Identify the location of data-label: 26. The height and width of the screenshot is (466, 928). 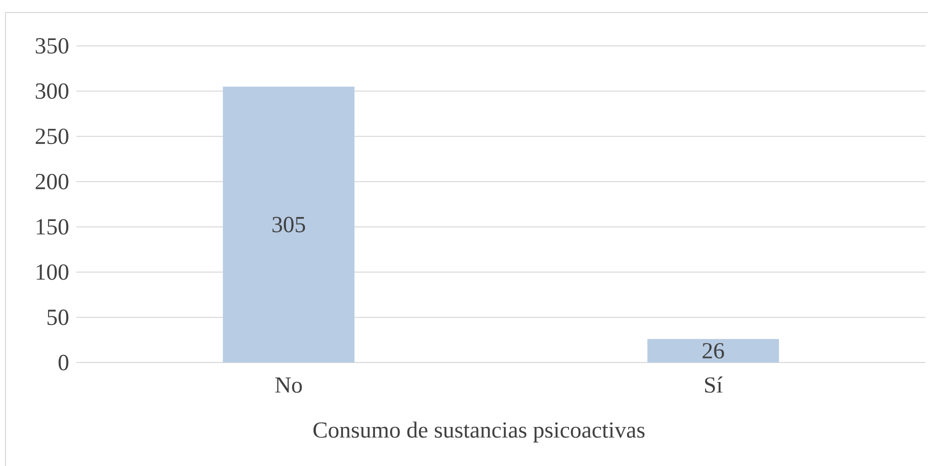
(713, 351).